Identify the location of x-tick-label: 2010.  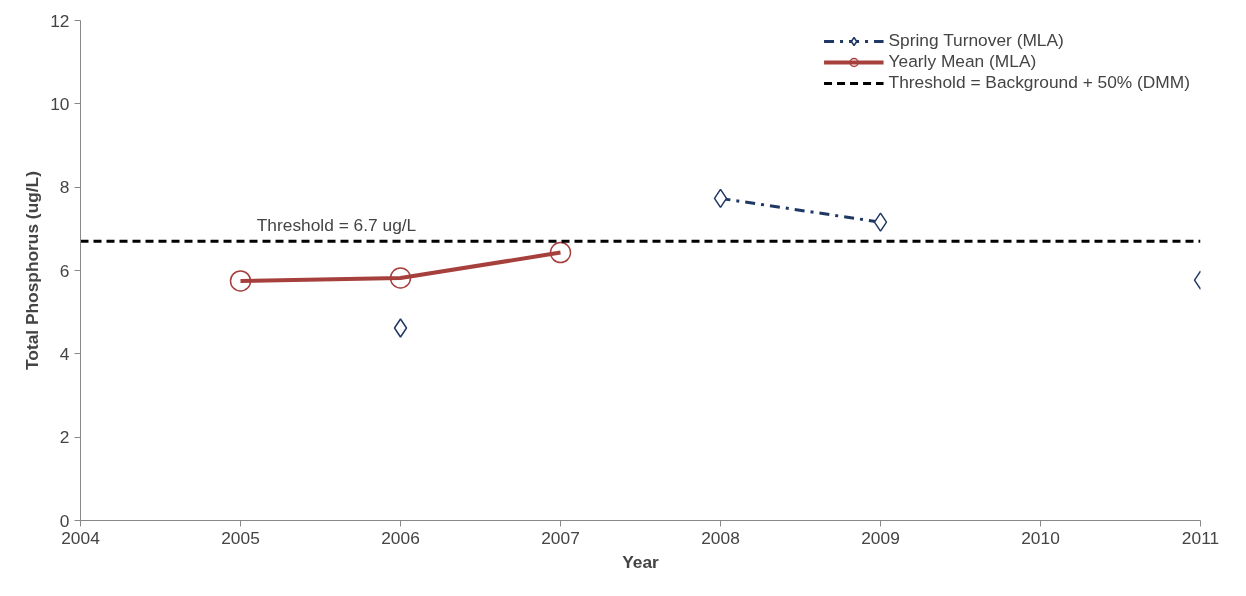
(1040, 537).